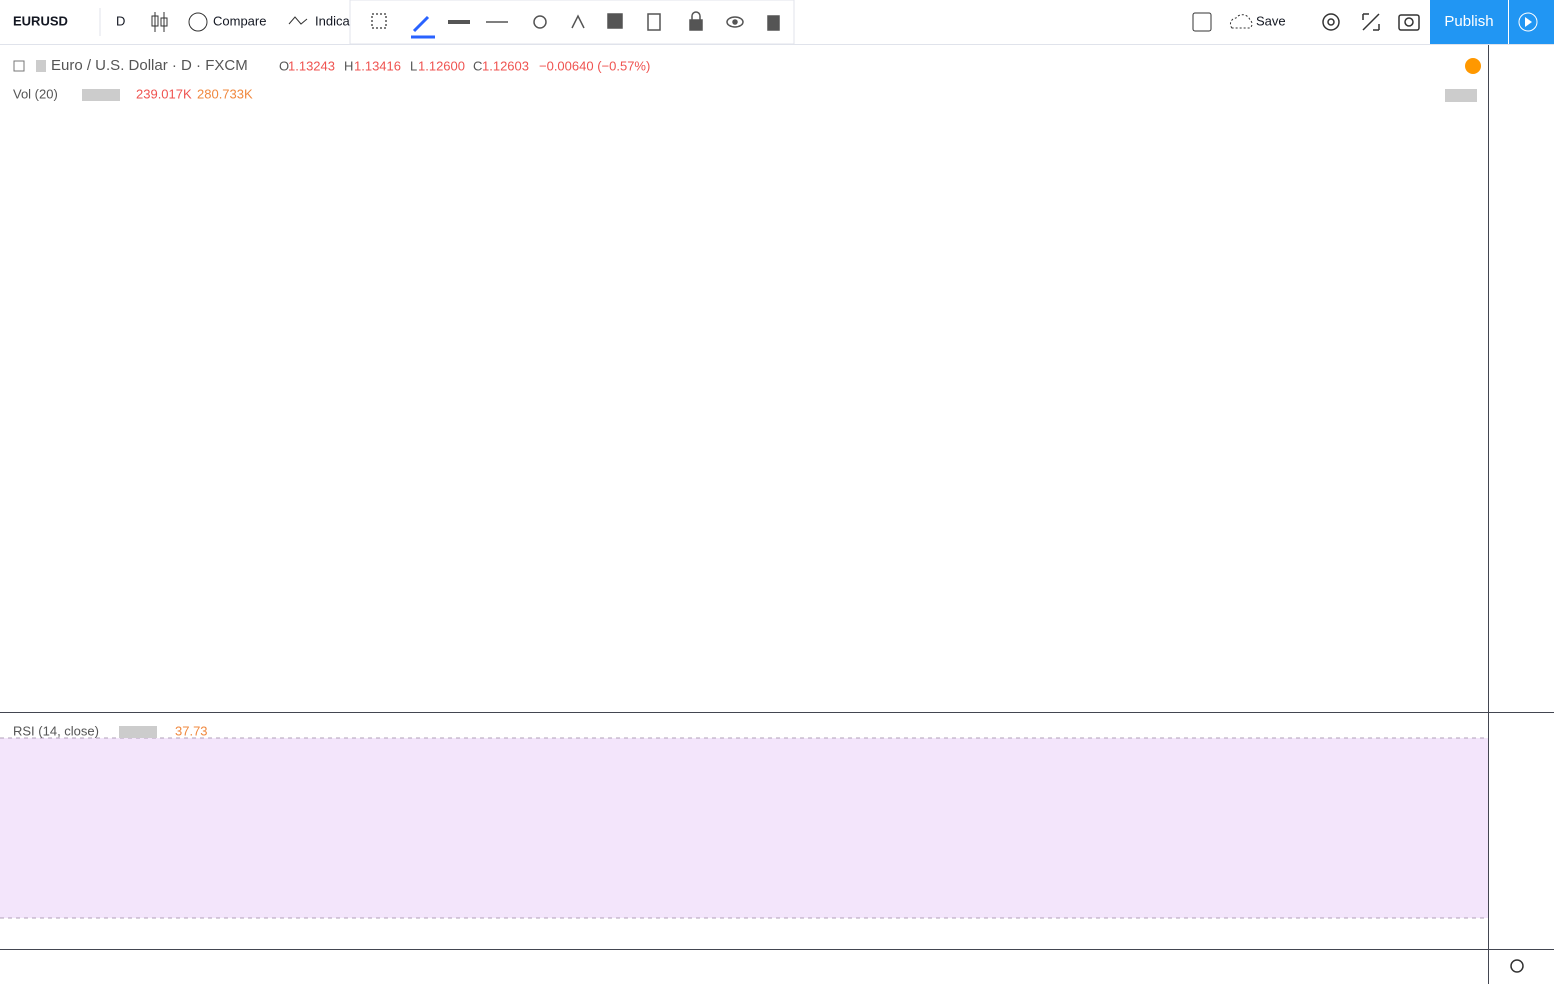 This screenshot has height=984, width=1554. What do you see at coordinates (159, 22) in the screenshot?
I see `chart-style-button` at bounding box center [159, 22].